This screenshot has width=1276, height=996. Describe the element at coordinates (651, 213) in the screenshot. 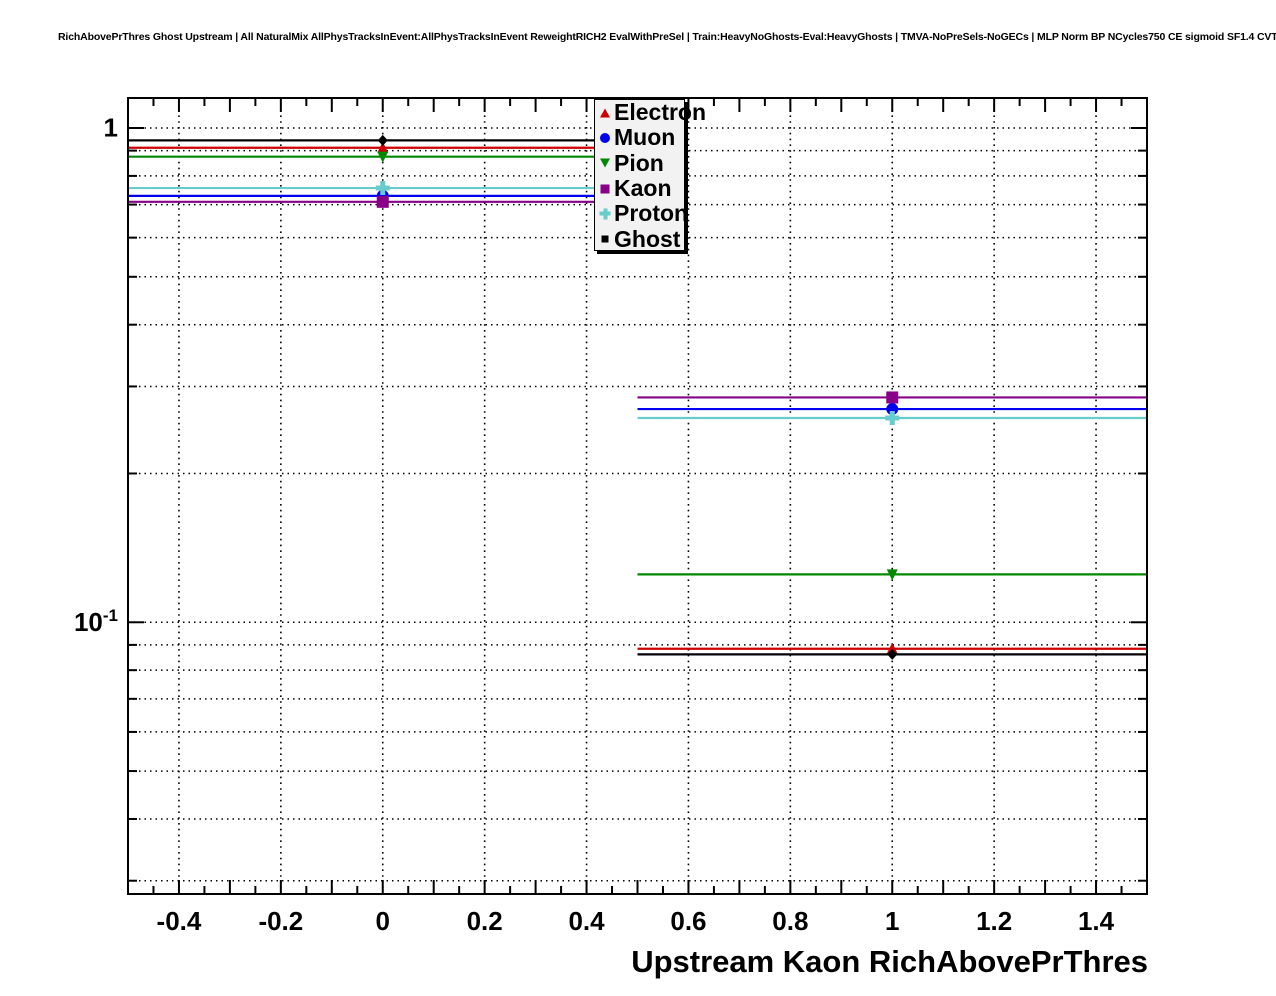

I see `legend-label: Proton` at that location.